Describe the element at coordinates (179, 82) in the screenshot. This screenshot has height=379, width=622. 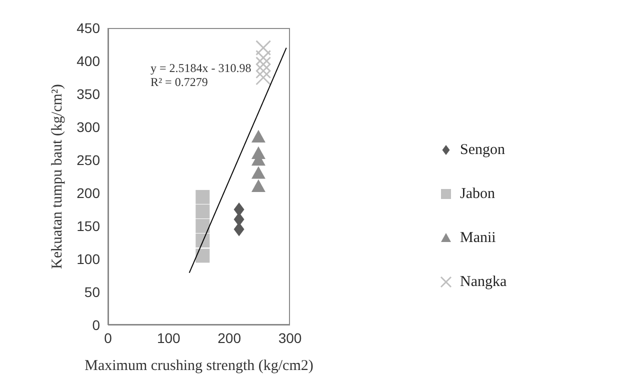
I see `annotation: R² = 0.7279` at that location.